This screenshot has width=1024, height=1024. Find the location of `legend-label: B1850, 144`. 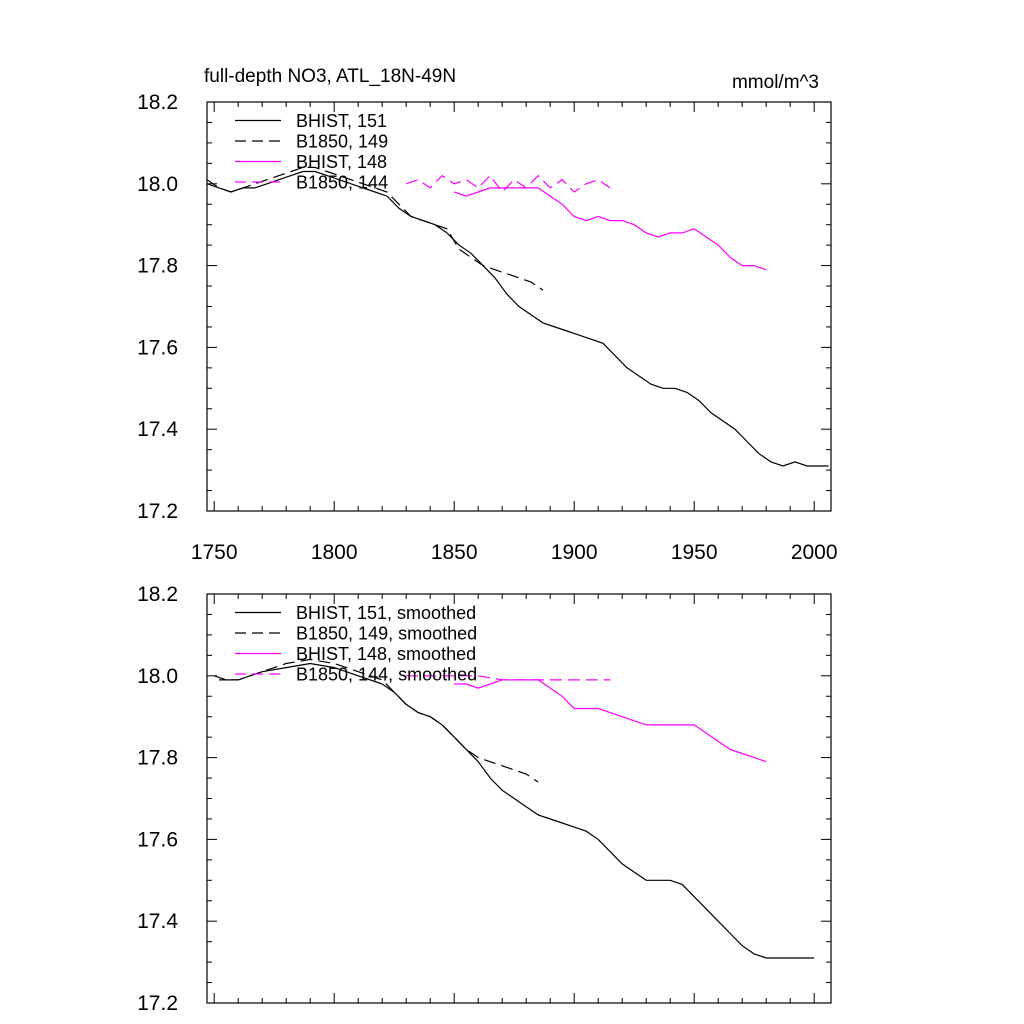

legend-label: B1850, 144 is located at coordinates (342, 183).